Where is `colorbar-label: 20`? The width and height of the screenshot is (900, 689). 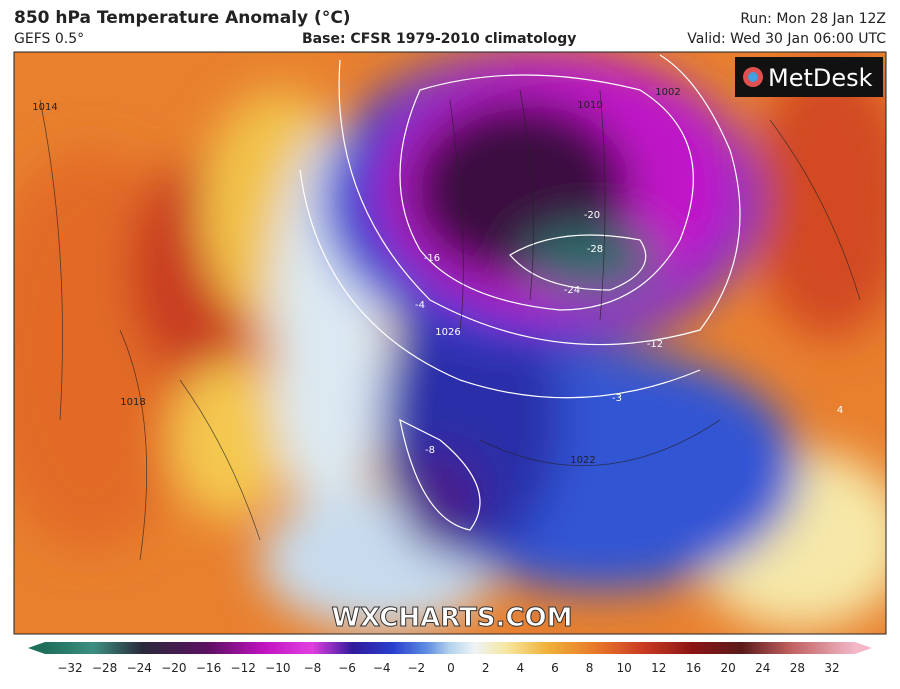 colorbar-label: 20 is located at coordinates (727, 668).